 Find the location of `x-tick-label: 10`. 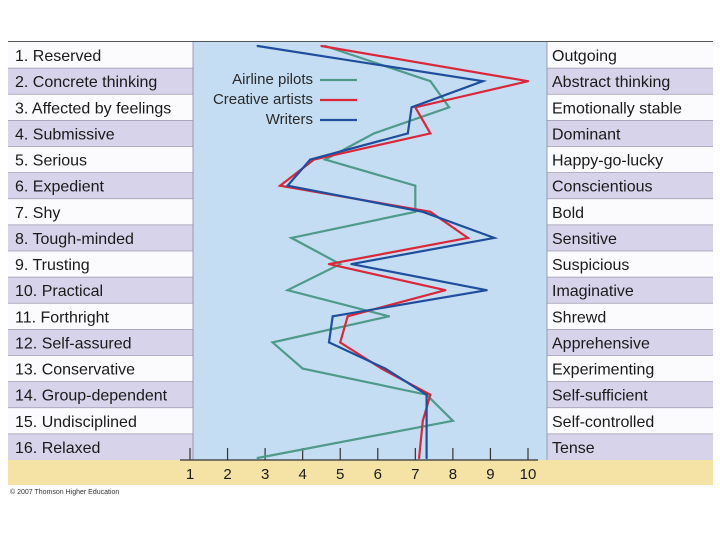

x-tick-label: 10 is located at coordinates (528, 474).